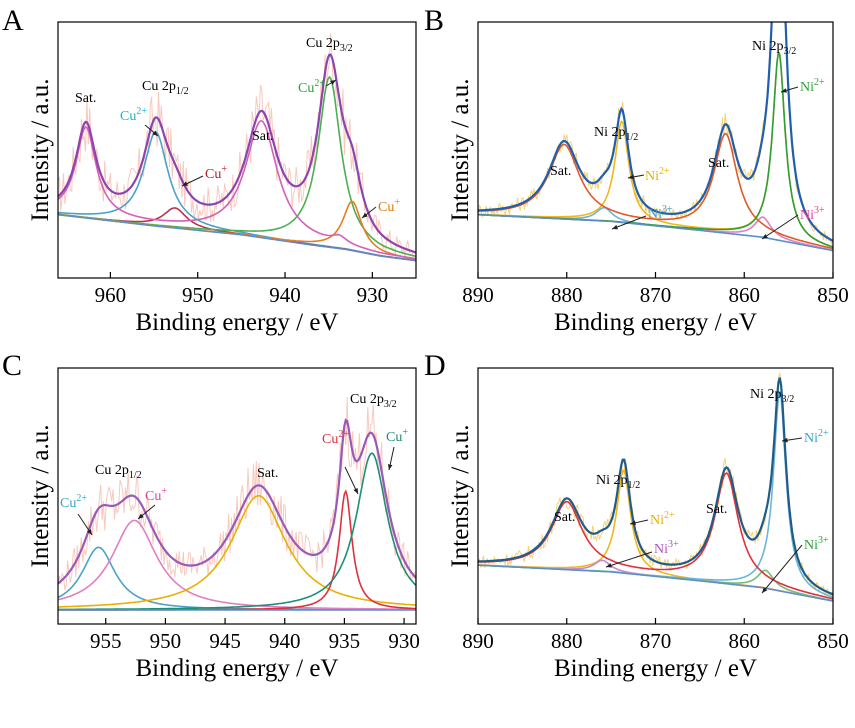 This screenshot has height=728, width=855. Describe the element at coordinates (12, 365) in the screenshot. I see `panel-label: C` at that location.